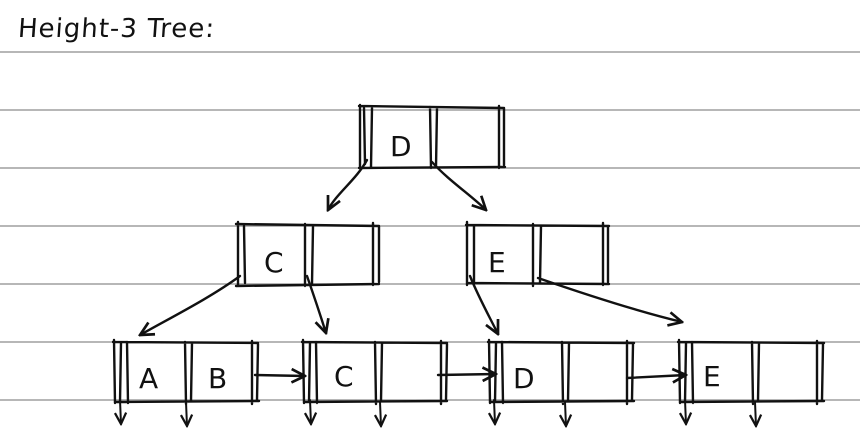 Image resolution: width=860 pixels, height=446 pixels. What do you see at coordinates (561, 372) in the screenshot?
I see `leaf-node-d: D` at bounding box center [561, 372].